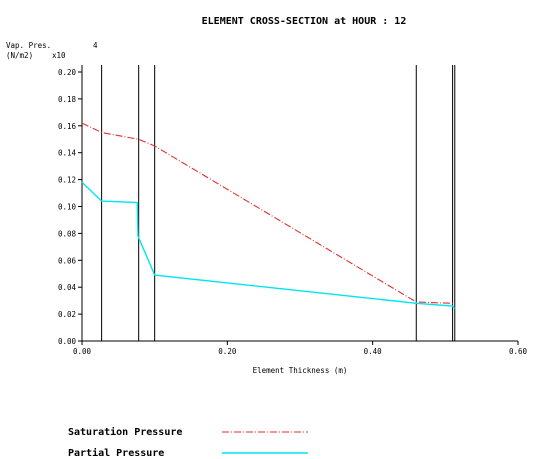 The width and height of the screenshot is (546, 459). I want to click on y-axis-label-line2: (N/m2), so click(19, 55).